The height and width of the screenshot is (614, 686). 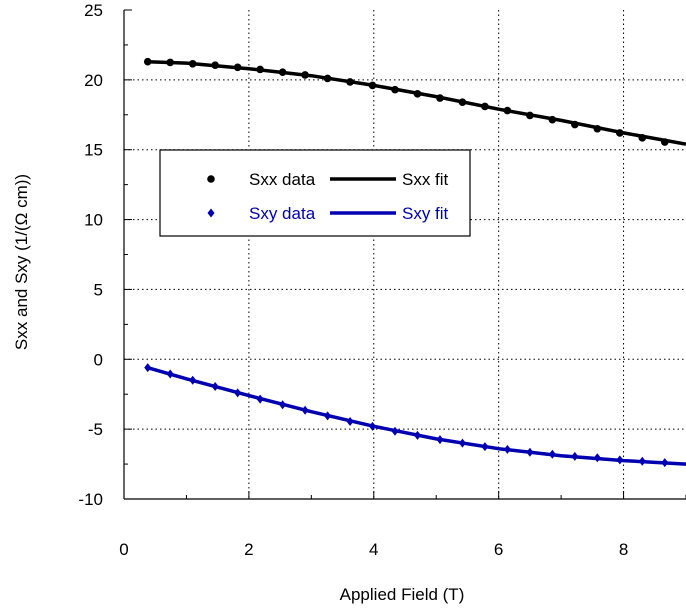 What do you see at coordinates (98, 289) in the screenshot?
I see `y-tick-label: 5` at bounding box center [98, 289].